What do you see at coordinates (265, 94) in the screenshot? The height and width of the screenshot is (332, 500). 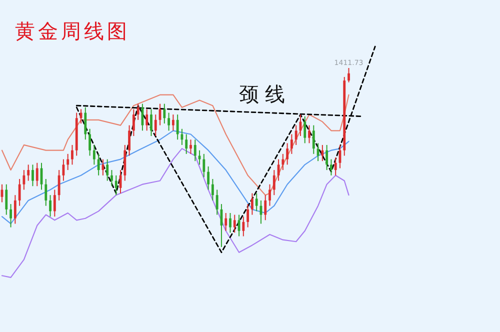 I see `annotation: 颈线` at bounding box center [265, 94].